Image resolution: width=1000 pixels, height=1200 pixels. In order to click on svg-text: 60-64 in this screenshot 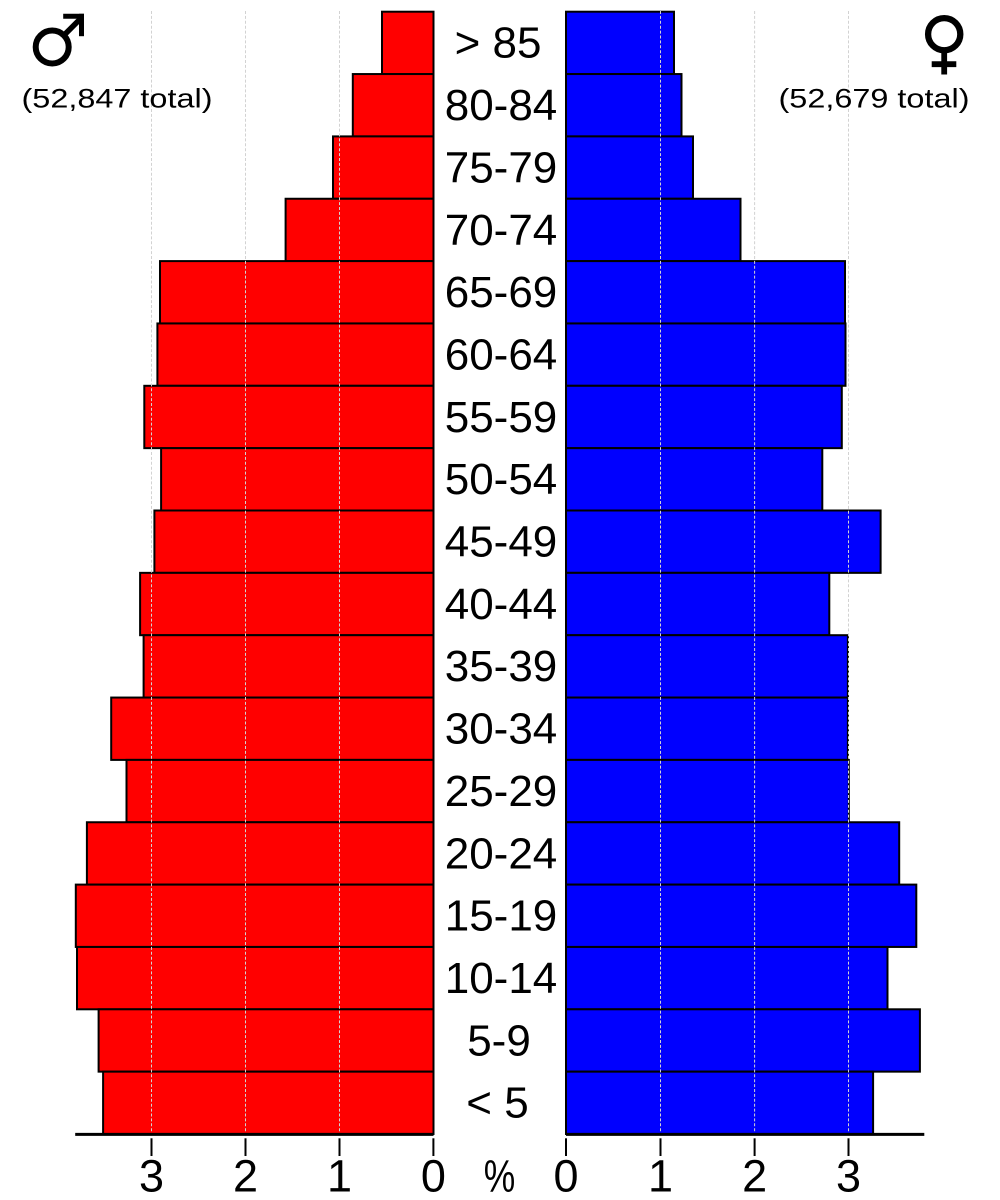, I will do `click(501, 354)`.